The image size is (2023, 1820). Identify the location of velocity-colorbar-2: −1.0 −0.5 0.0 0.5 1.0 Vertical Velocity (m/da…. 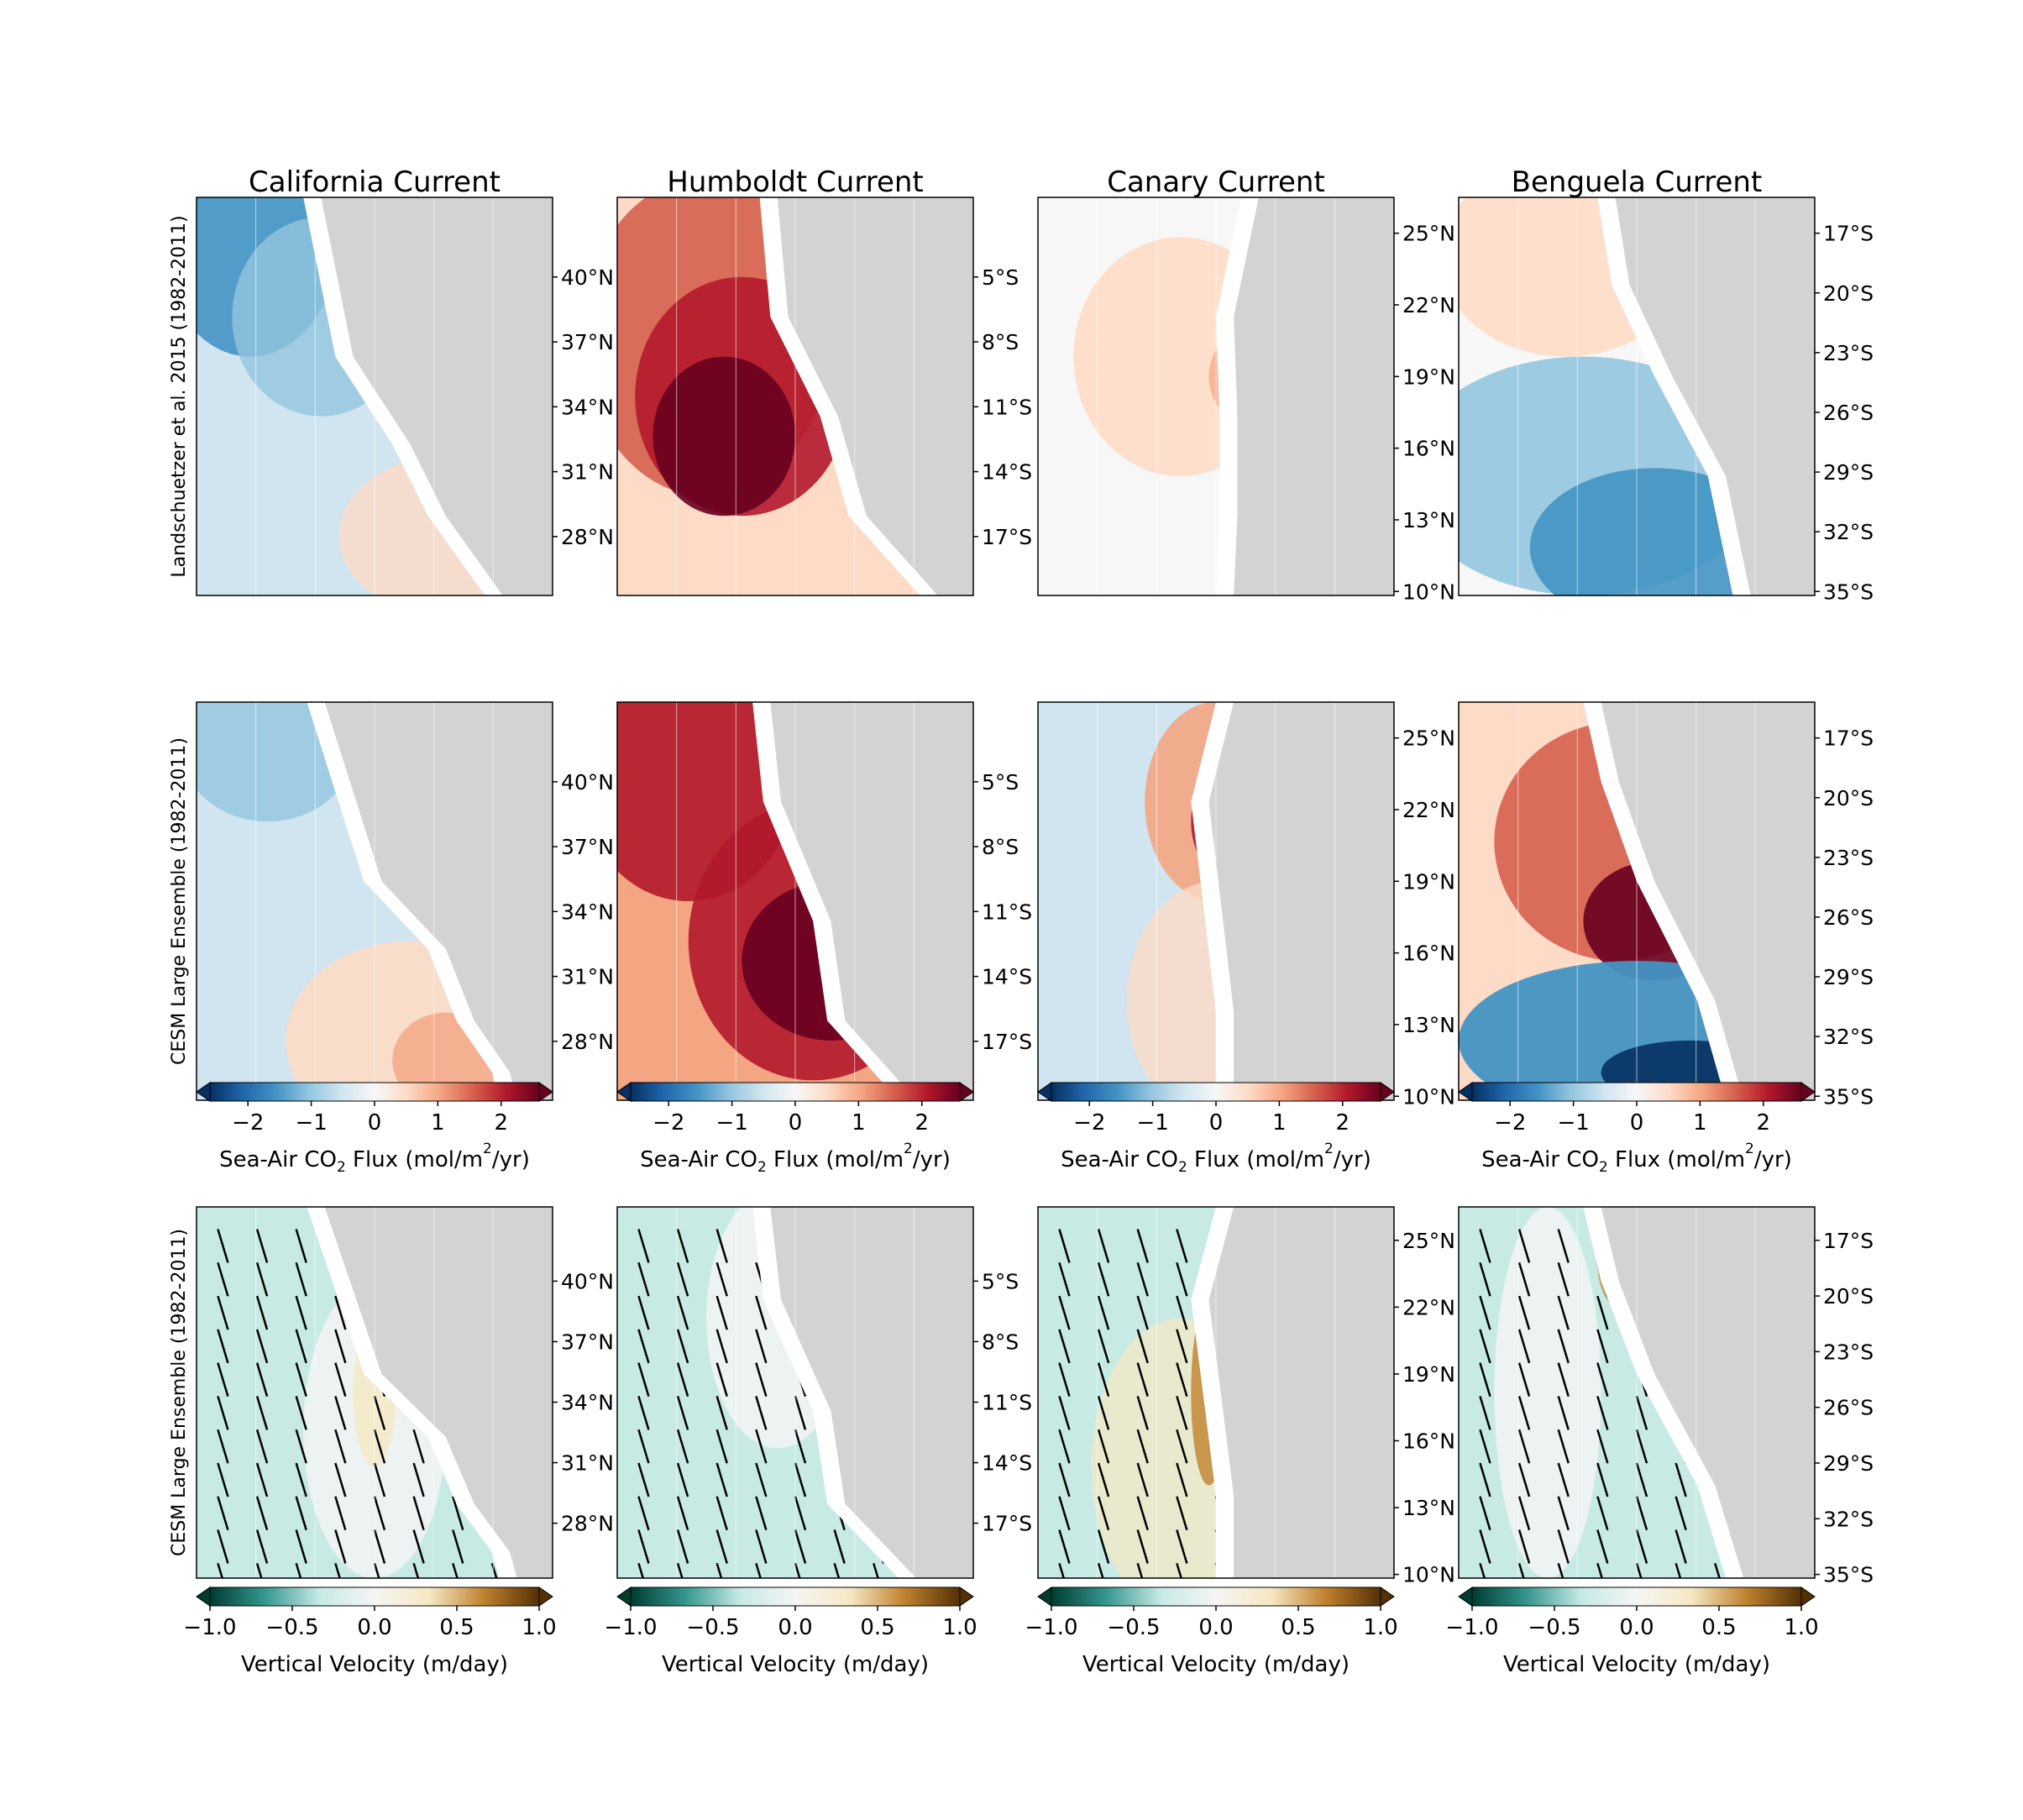
(790, 1632).